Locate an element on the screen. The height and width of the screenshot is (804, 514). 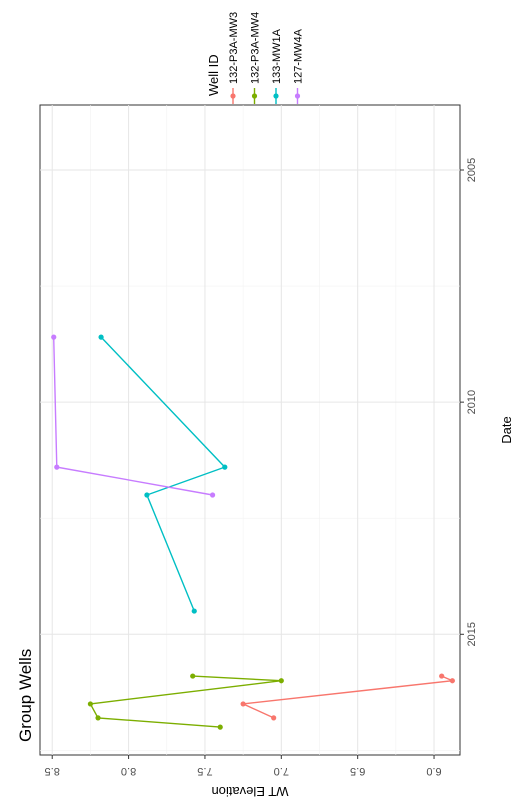
x-tick-label: 2005 is located at coordinates (472, 170).